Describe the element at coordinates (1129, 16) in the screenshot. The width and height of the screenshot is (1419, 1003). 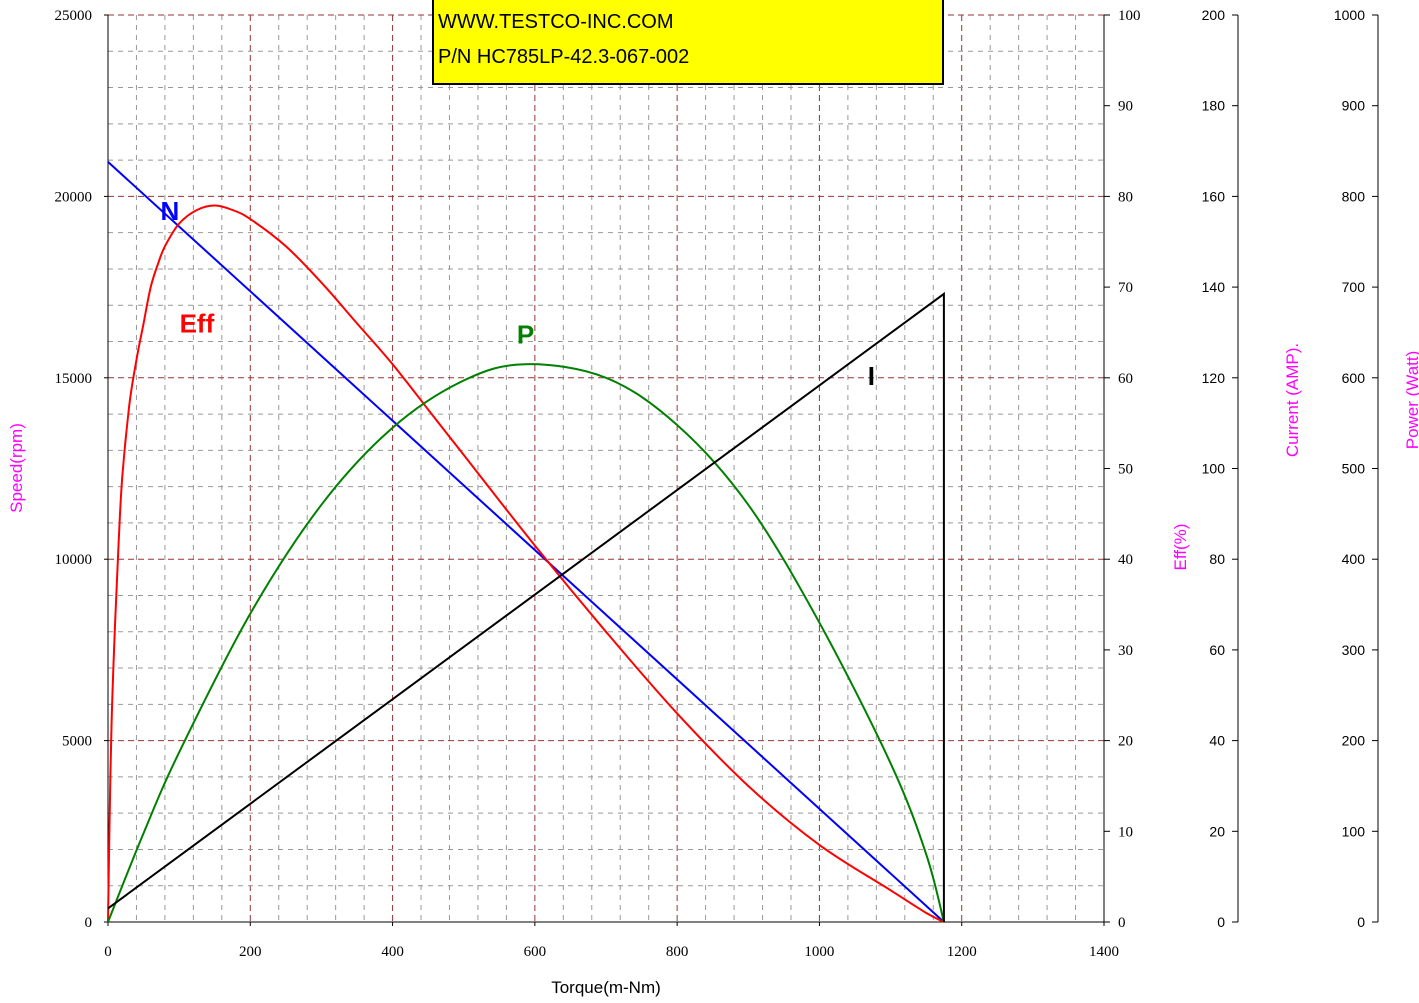
I see `eff-tick-label: 100` at that location.